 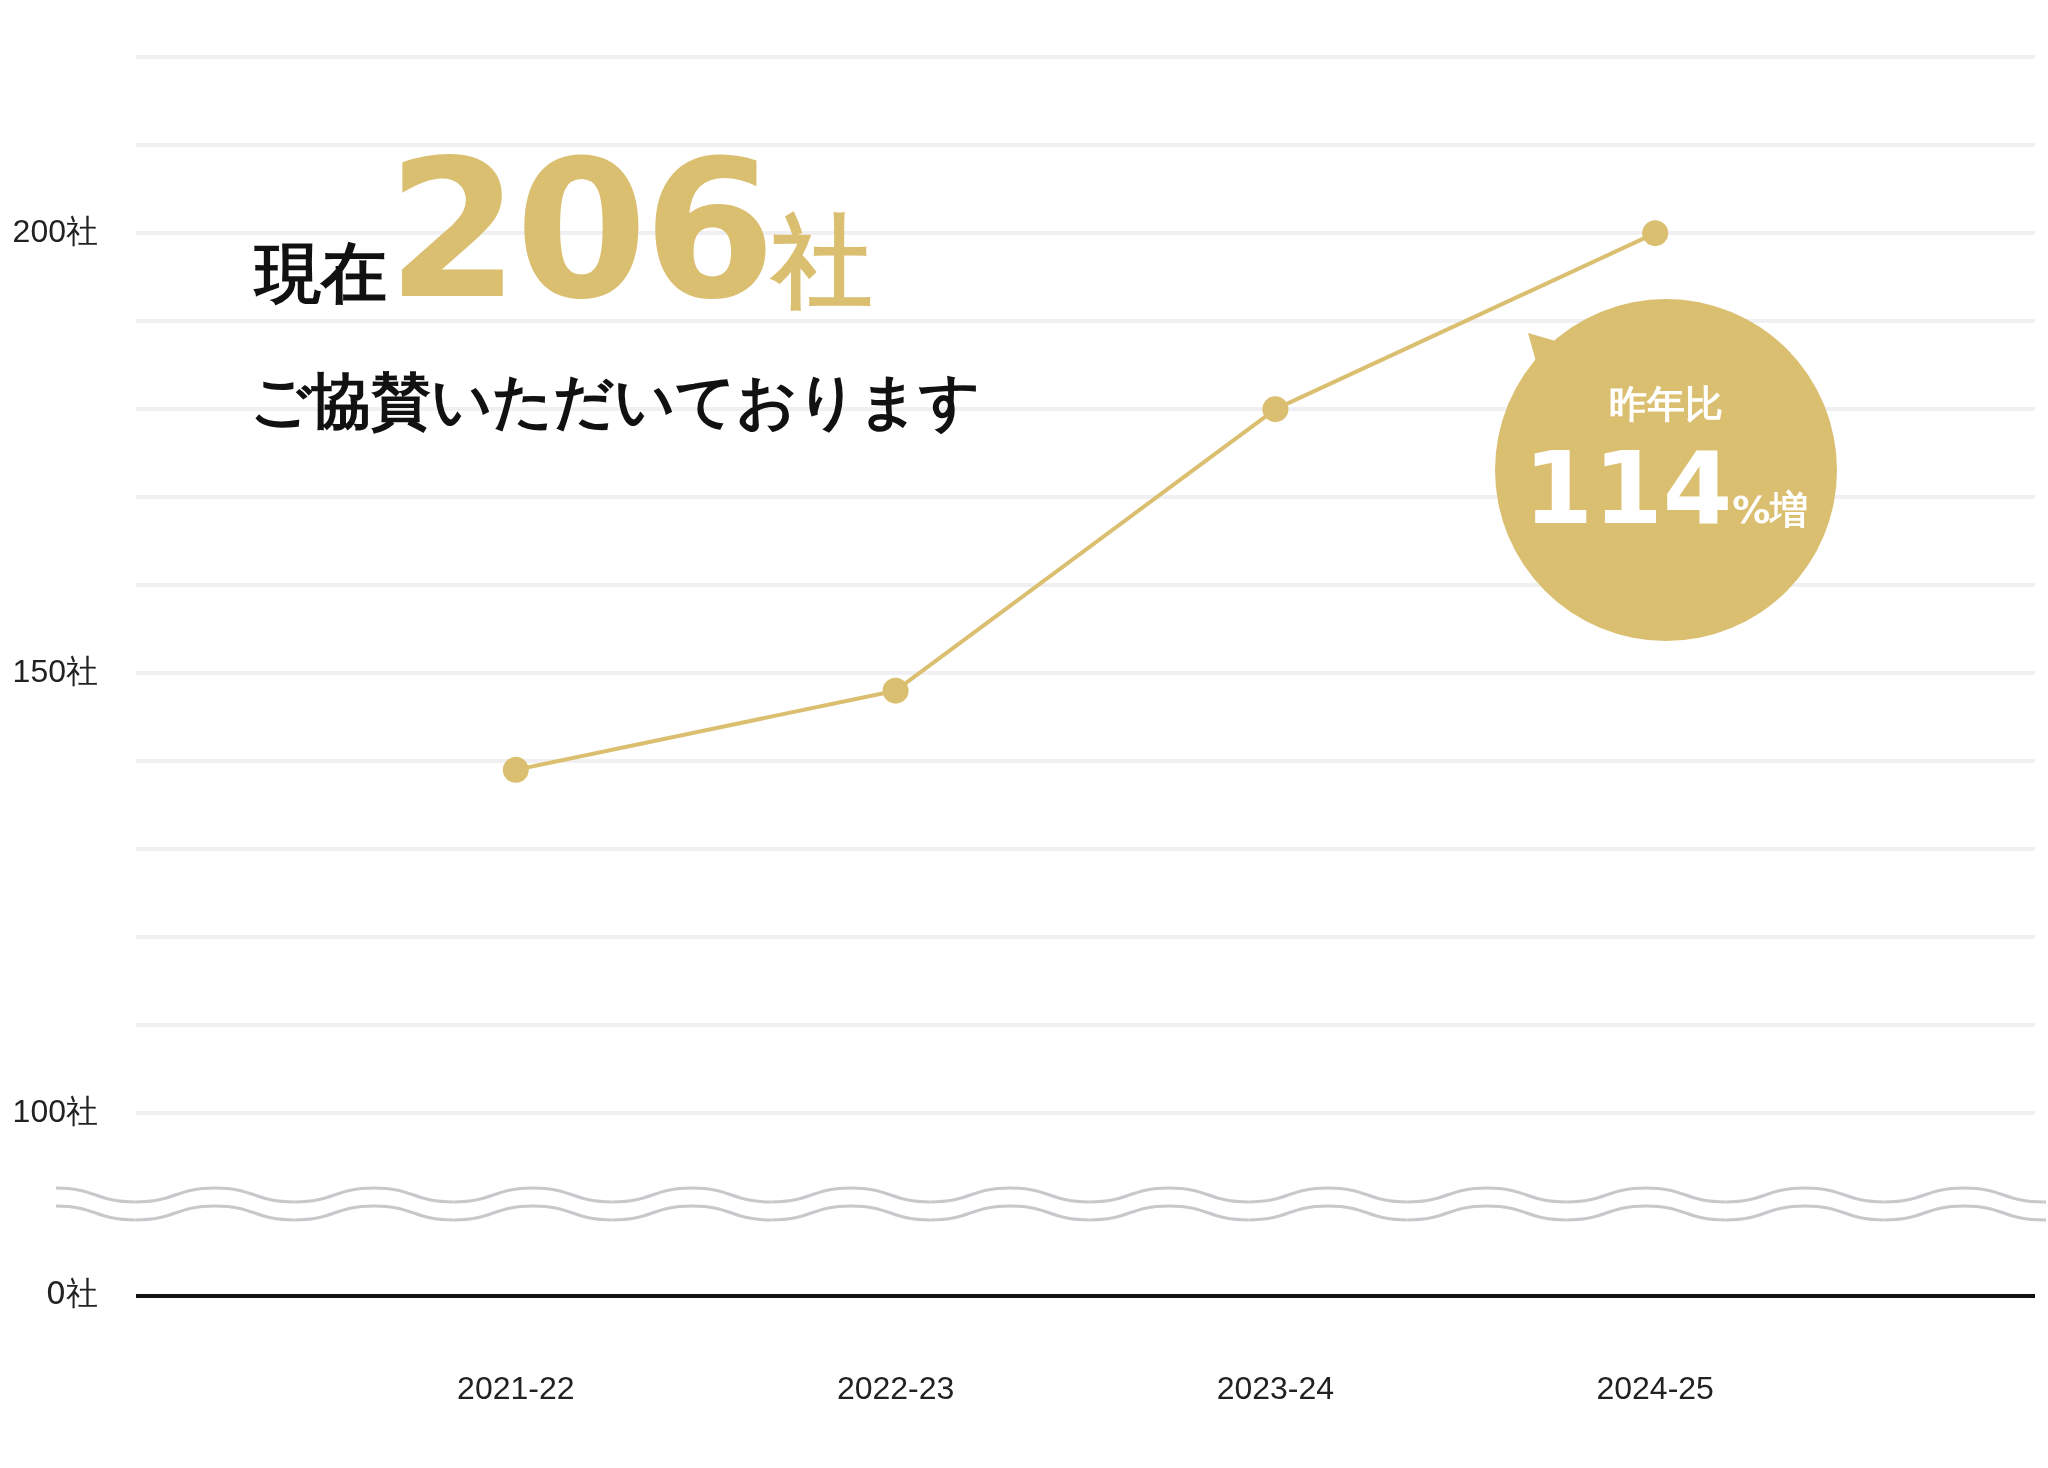 I want to click on y-tick-label: 150社, so click(x=55, y=670).